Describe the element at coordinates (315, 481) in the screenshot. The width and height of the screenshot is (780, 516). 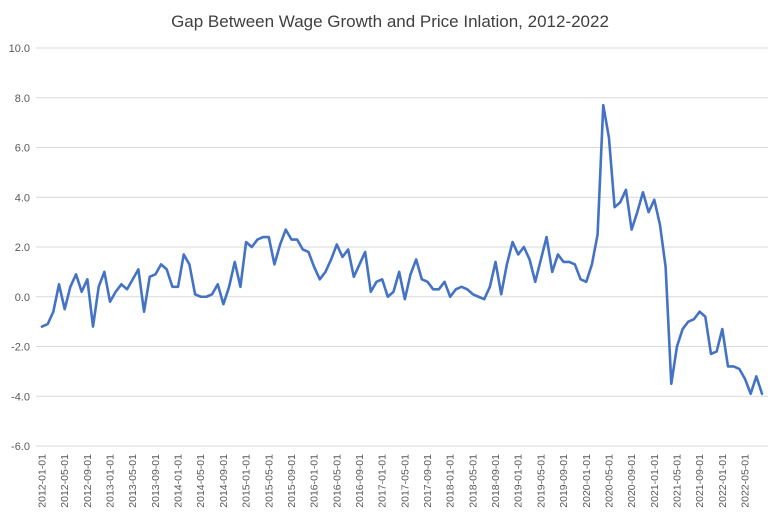
I see `x-tick-label: 2016-01-01` at that location.